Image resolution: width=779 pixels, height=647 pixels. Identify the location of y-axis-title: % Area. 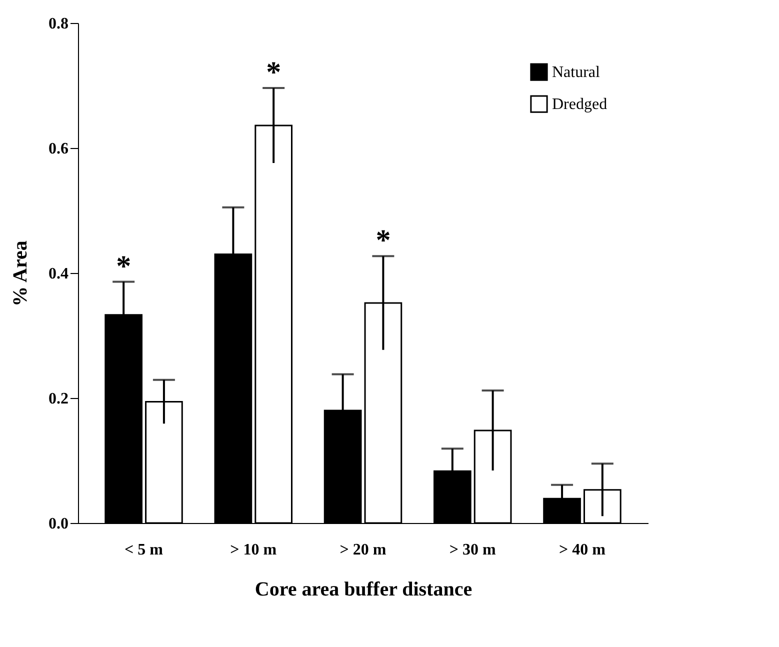
(21, 273).